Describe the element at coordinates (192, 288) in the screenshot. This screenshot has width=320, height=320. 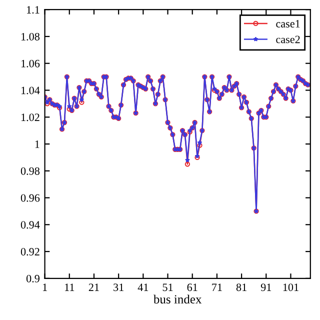
I see `x-tick-label: 61` at that location.